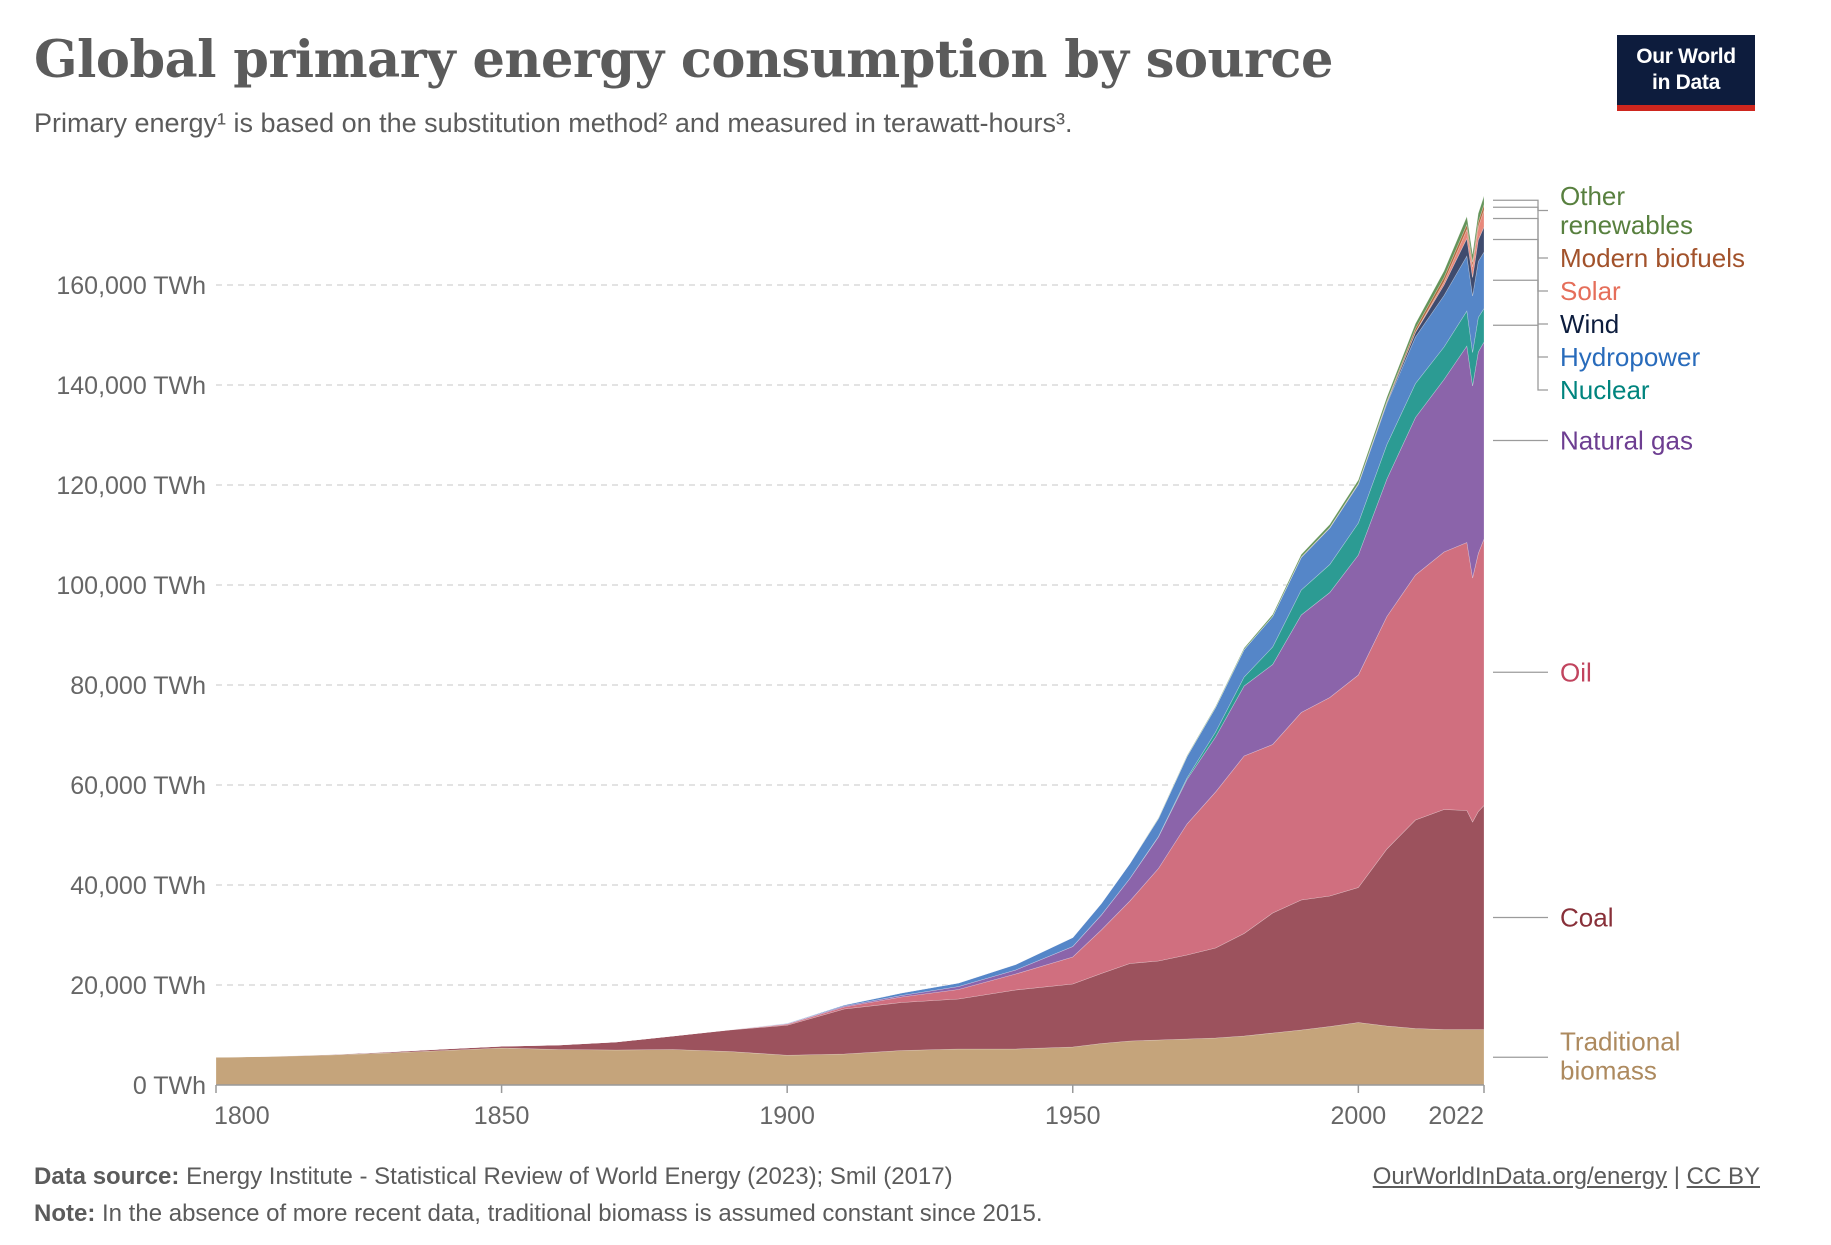  I want to click on series-label-text: Oil, so click(1576, 672).